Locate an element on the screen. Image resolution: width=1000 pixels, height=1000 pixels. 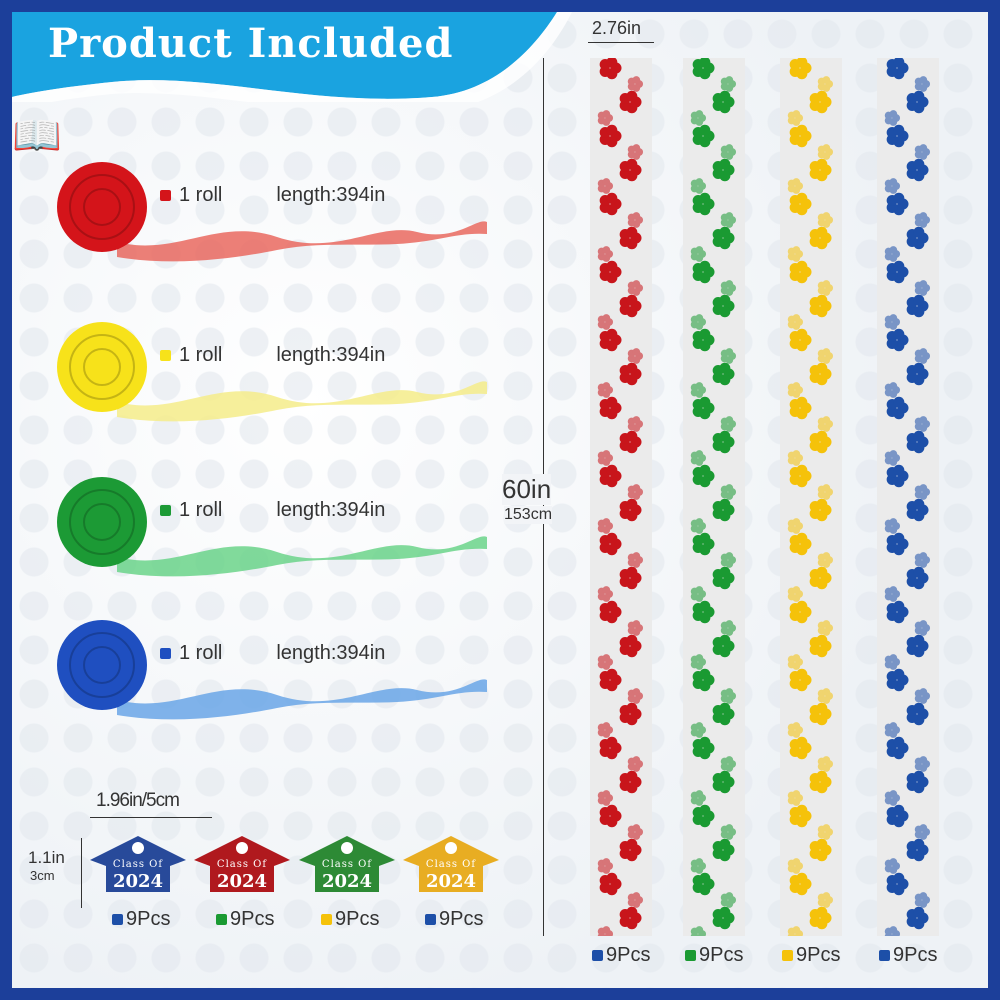
tag-width-line is located at coordinates (151, 817).